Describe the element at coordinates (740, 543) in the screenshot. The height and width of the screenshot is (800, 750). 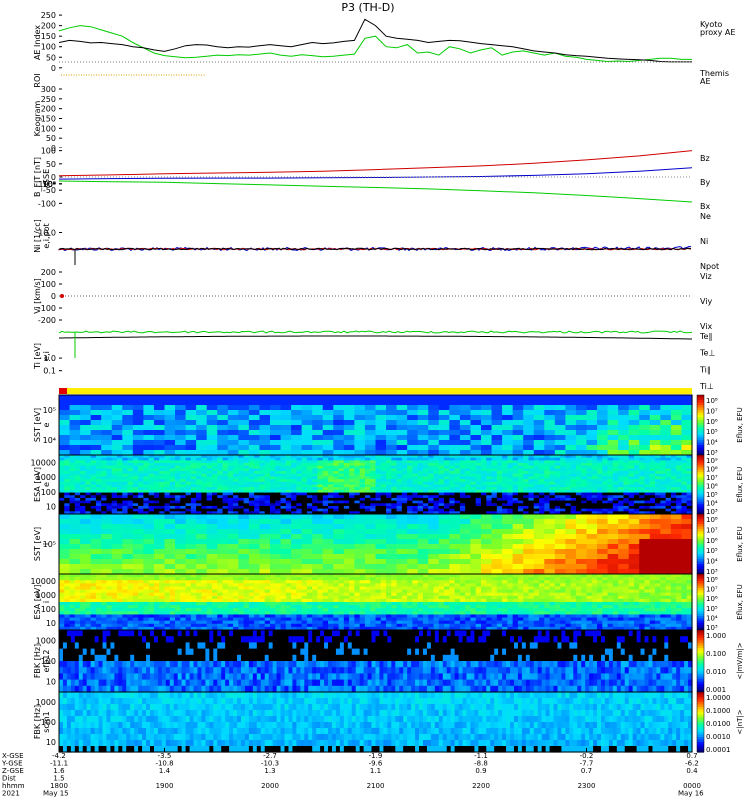
I see `sst_i-colorbar-label: Eflux, EFU` at that location.